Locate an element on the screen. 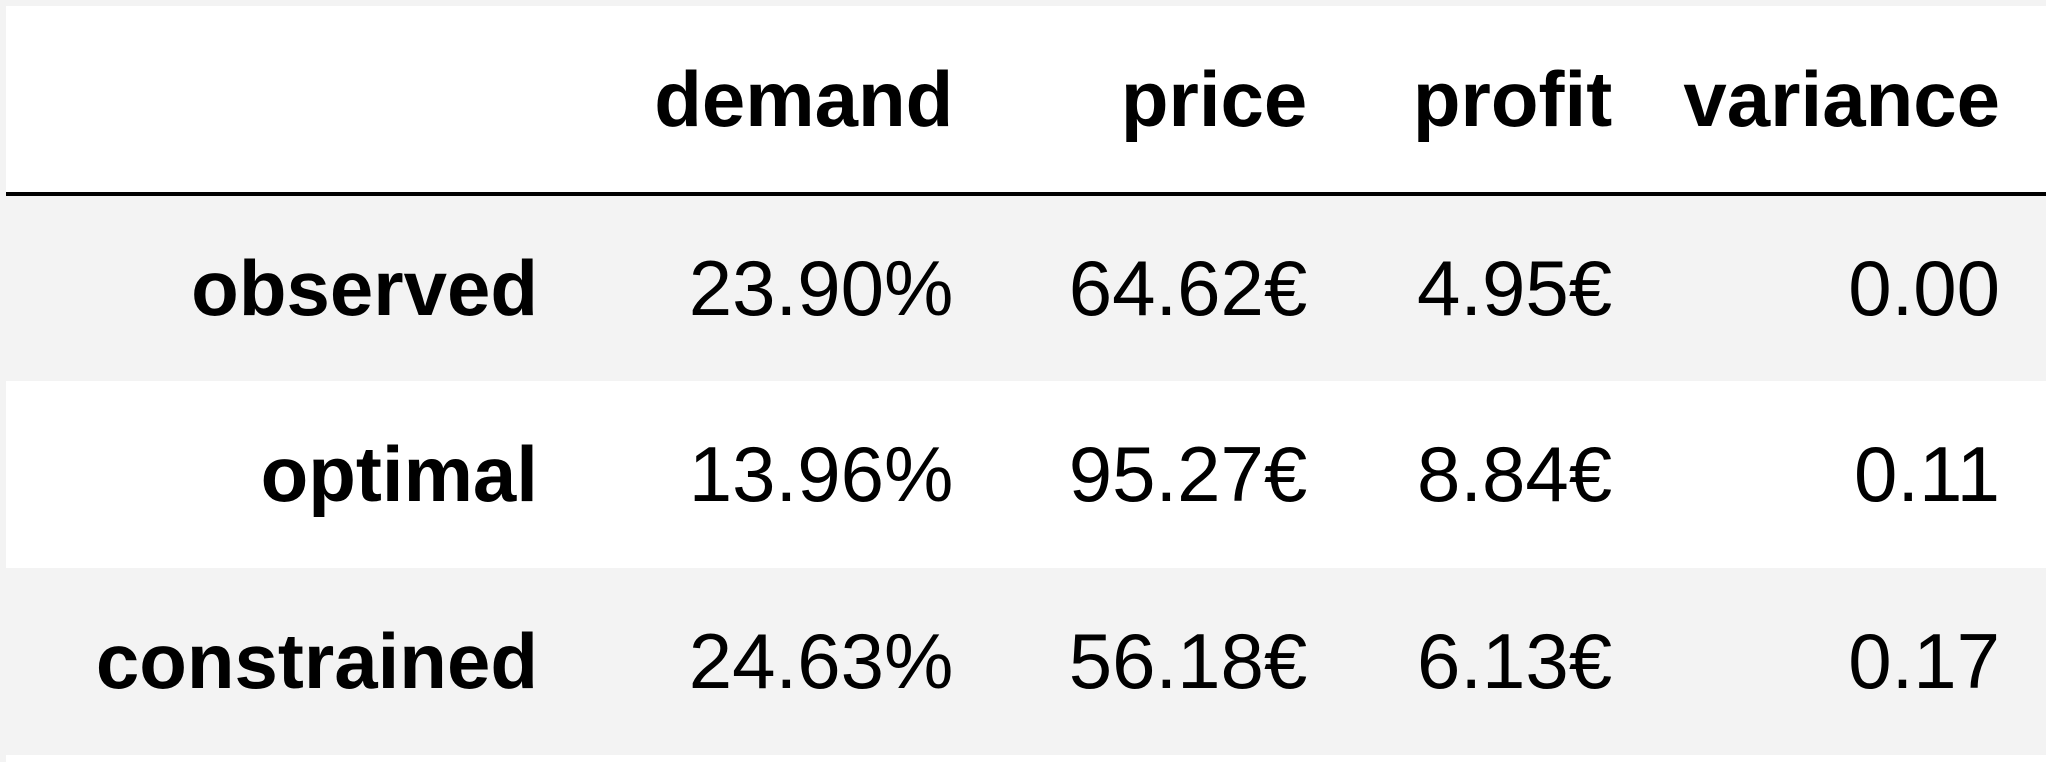 This screenshot has height=762, width=2046. row-label: optimal is located at coordinates (399, 474).